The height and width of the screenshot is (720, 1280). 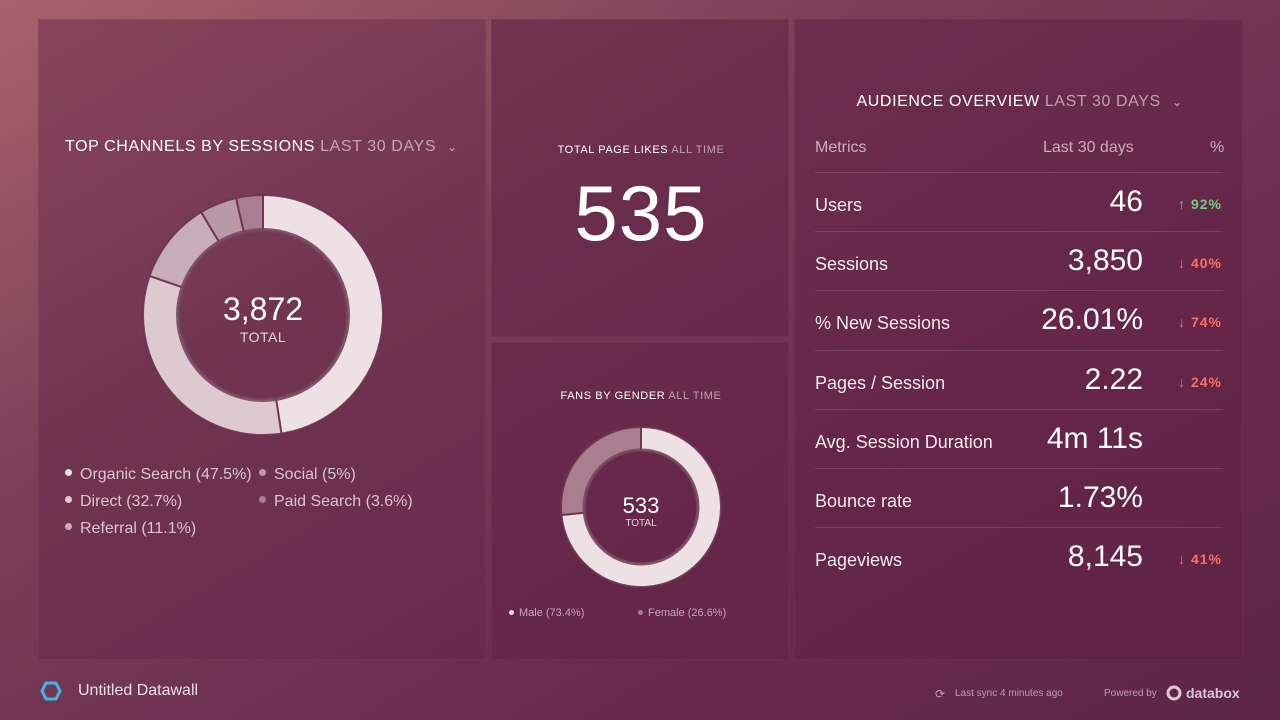 What do you see at coordinates (641, 213) in the screenshot?
I see `page-likes-value: 535` at bounding box center [641, 213].